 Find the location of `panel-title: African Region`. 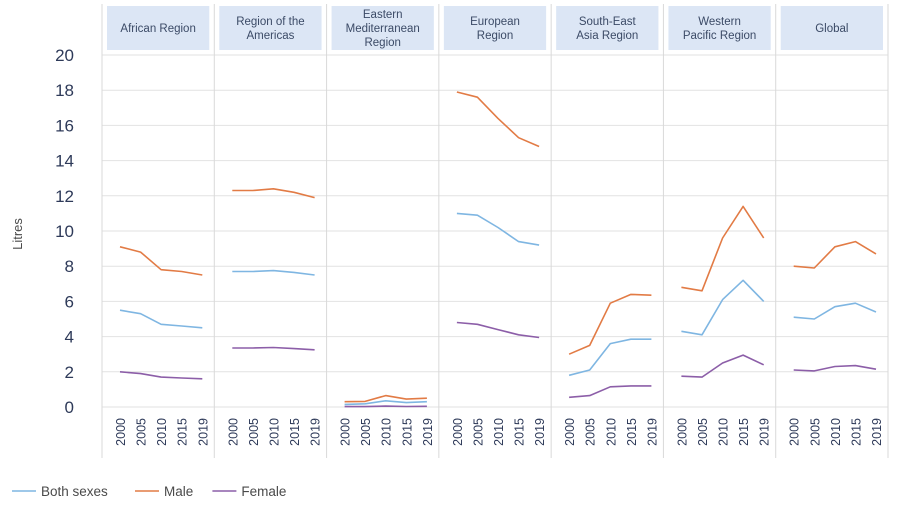

panel-title: African Region is located at coordinates (157, 29).